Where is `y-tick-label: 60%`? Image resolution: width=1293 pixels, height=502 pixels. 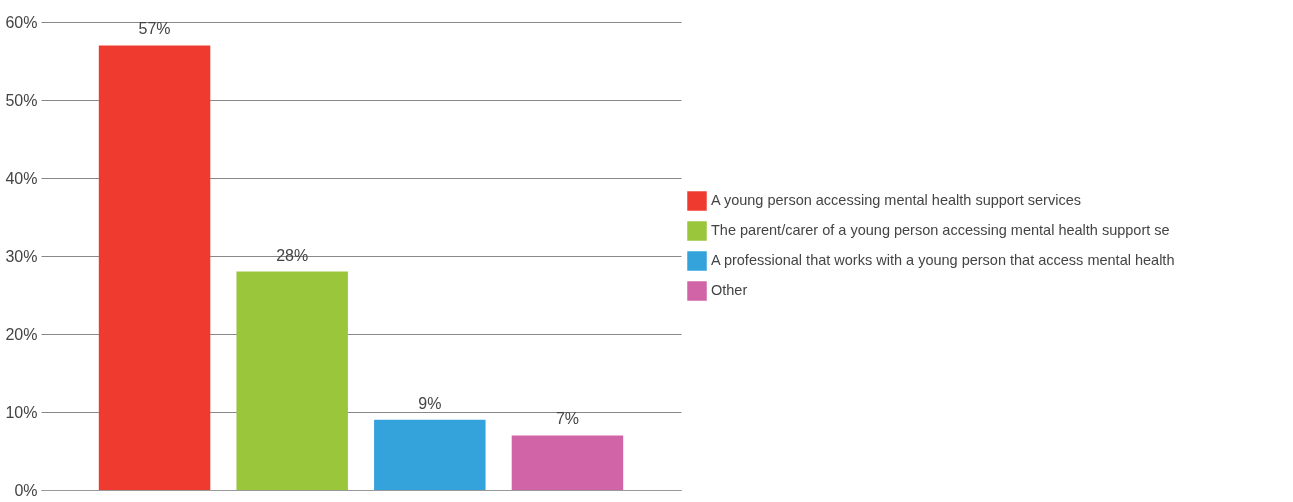 y-tick-label: 60% is located at coordinates (21, 22).